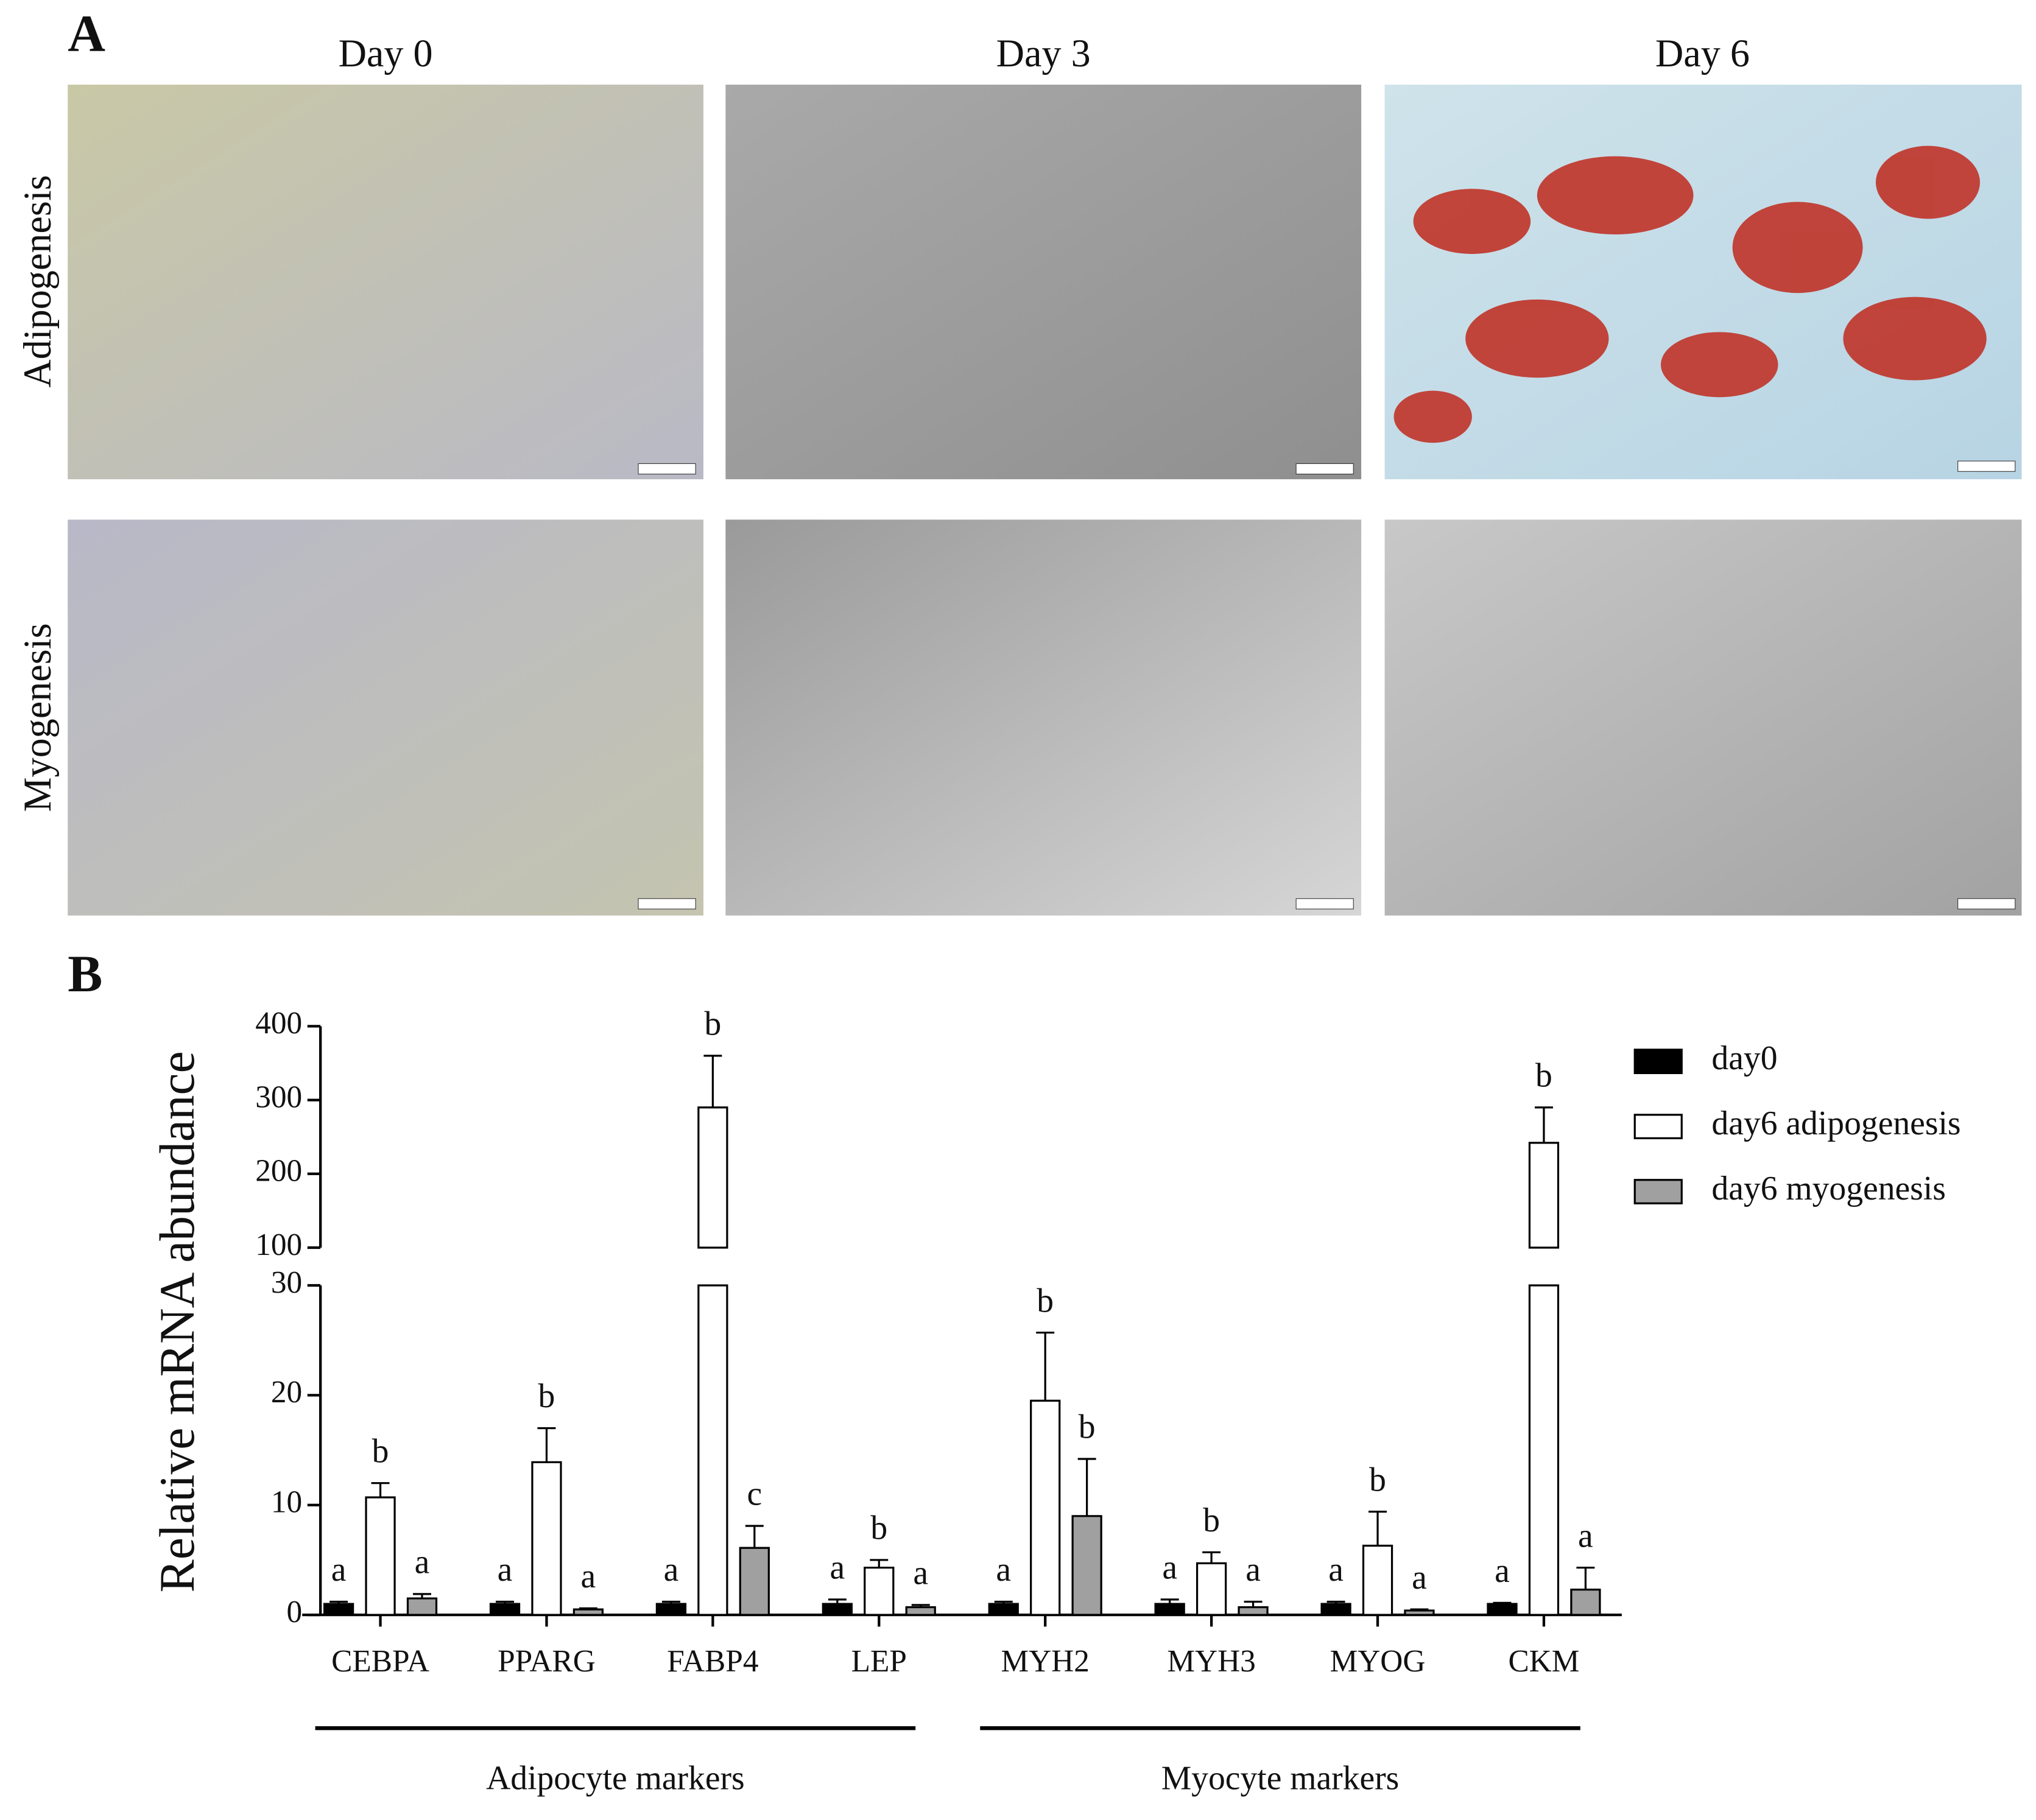  What do you see at coordinates (754, 1494) in the screenshot?
I see `significance-label: c` at bounding box center [754, 1494].